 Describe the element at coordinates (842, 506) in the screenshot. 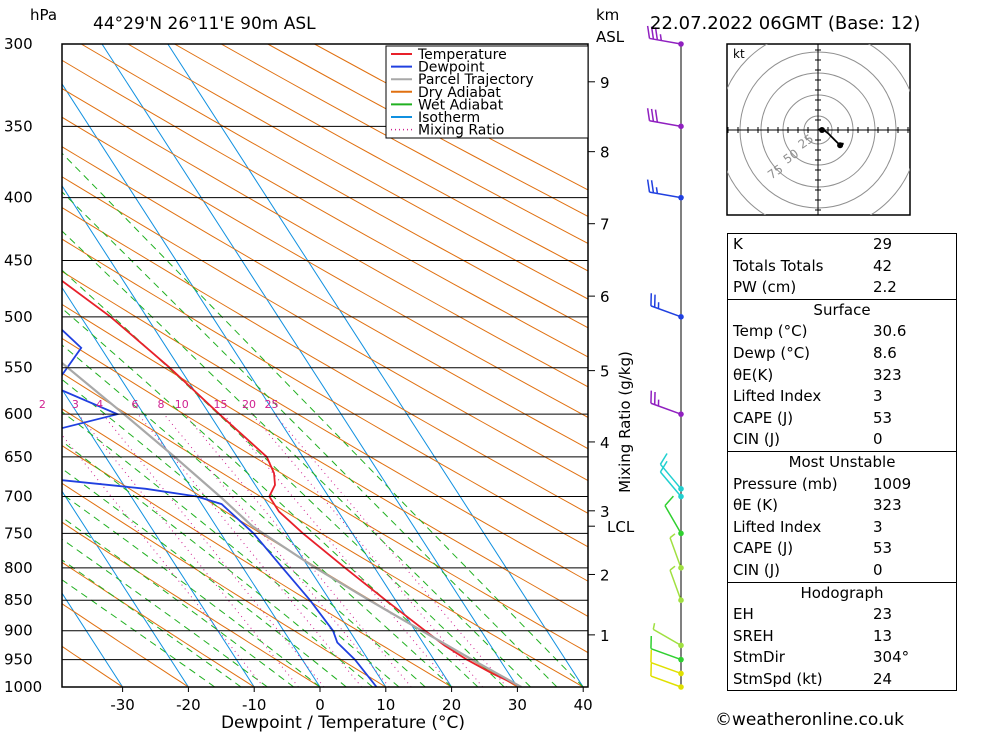

I see `index-row: θE (K) 323` at that location.